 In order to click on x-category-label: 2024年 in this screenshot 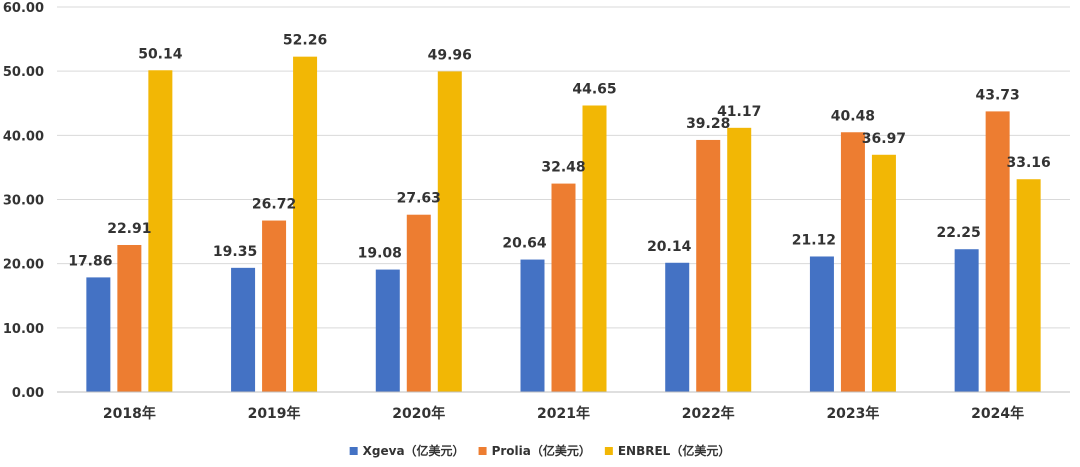, I will do `click(997, 413)`.